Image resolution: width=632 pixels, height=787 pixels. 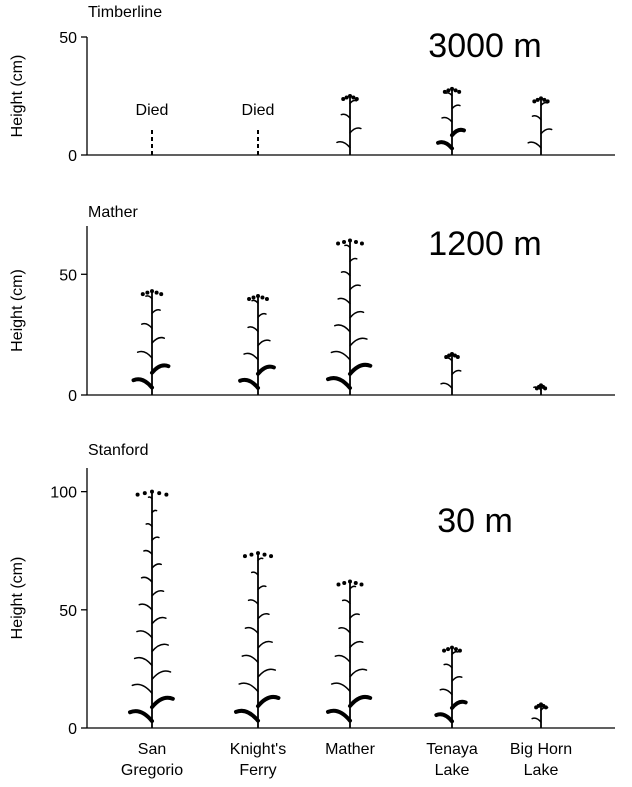 I want to click on x-tick-label-line: San, so click(x=152, y=749).